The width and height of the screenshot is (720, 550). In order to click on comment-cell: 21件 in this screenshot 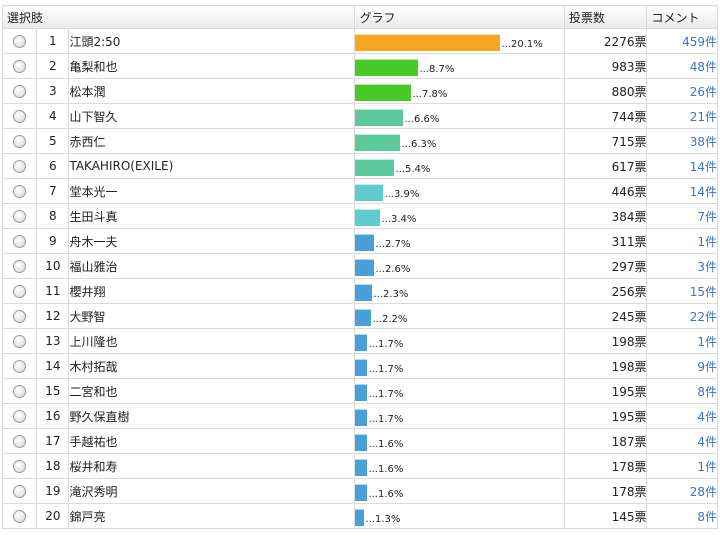, I will do `click(682, 116)`.